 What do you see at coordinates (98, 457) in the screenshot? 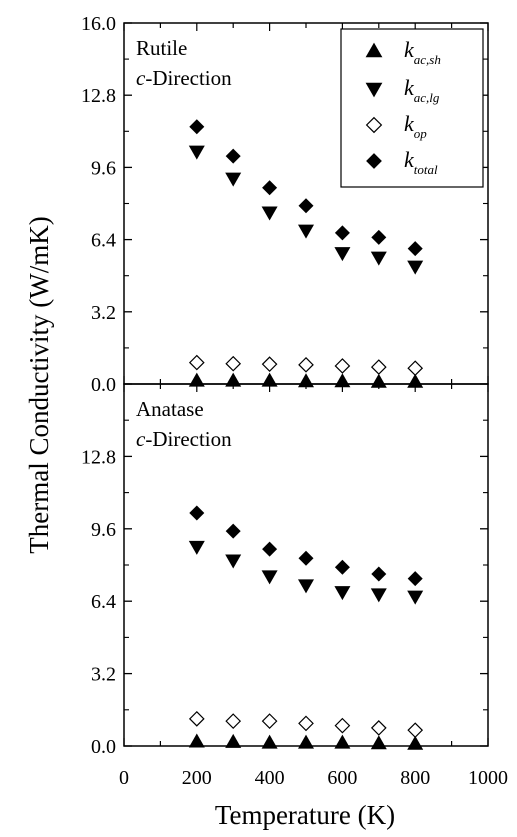
I see `panel-2-y-tick-label: 12.8` at bounding box center [98, 457].